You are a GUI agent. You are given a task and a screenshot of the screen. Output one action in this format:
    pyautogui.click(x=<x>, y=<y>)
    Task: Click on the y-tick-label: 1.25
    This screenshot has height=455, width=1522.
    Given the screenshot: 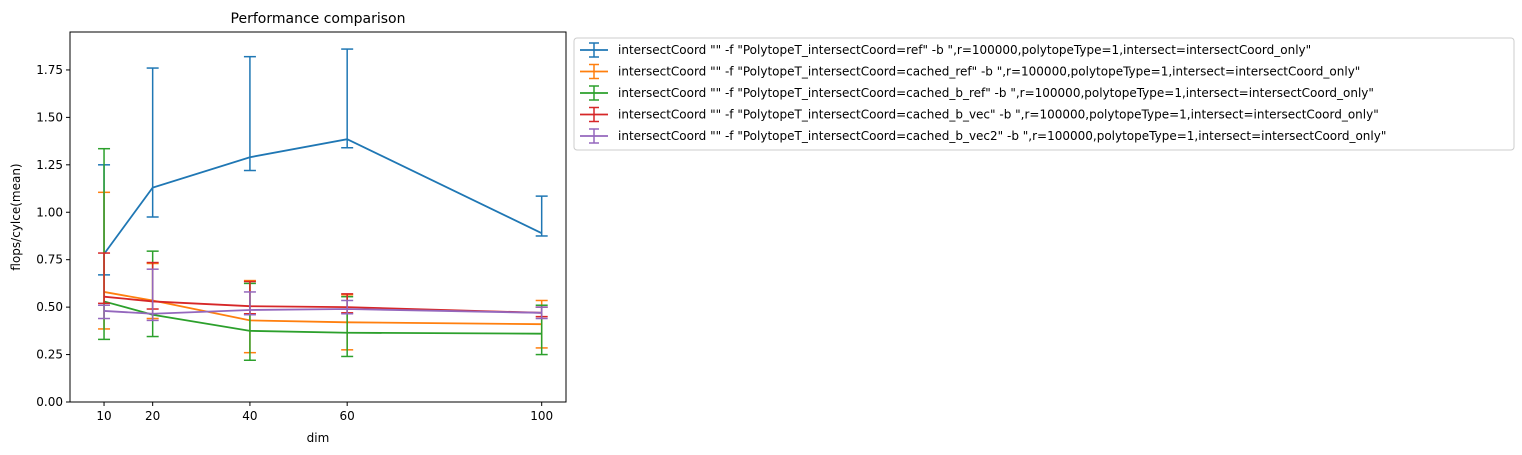 What is the action you would take?
    pyautogui.click(x=49, y=165)
    